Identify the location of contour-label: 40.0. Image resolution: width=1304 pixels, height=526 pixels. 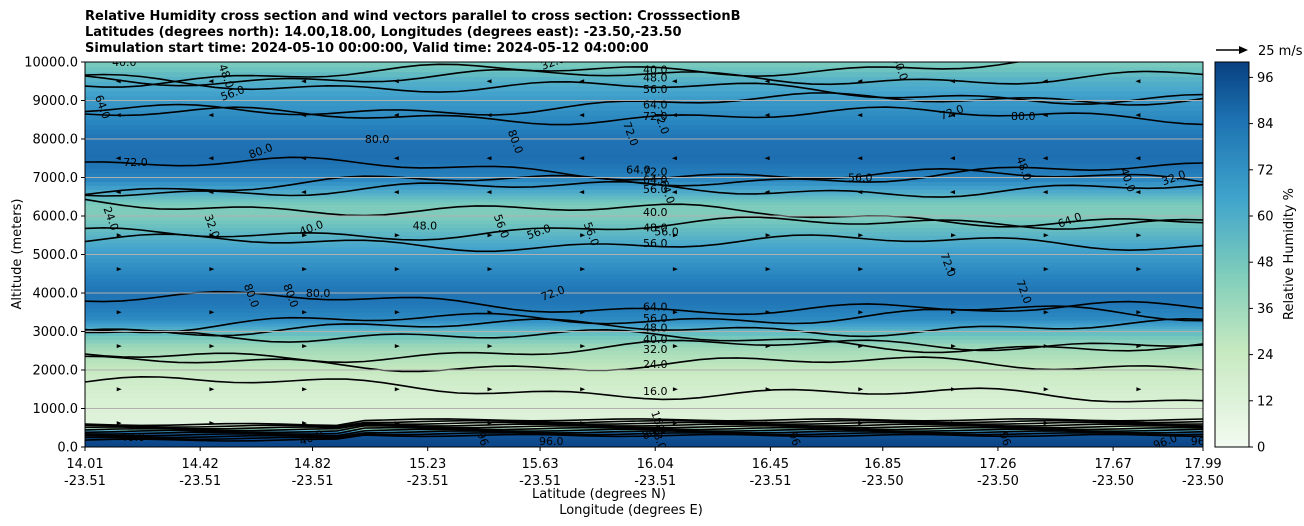
(124, 62).